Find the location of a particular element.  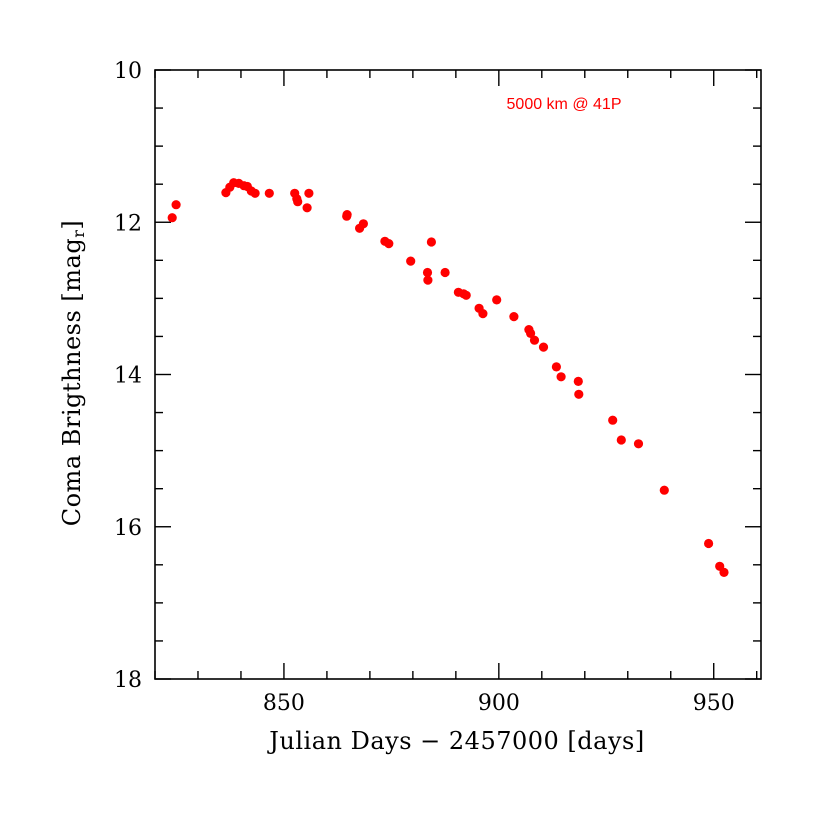

y-tick-label: 10 is located at coordinates (128, 71).